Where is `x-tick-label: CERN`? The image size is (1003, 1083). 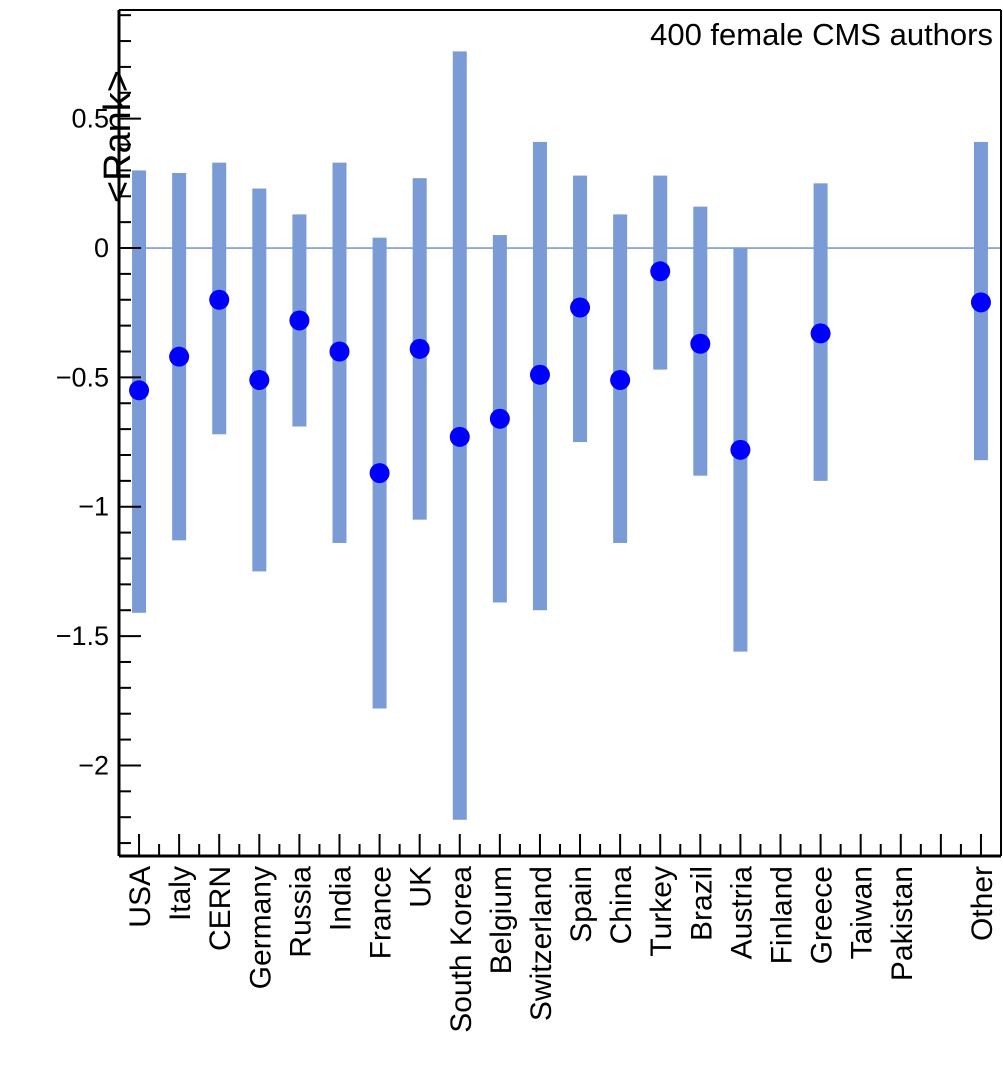
x-tick-label: CERN is located at coordinates (220, 908).